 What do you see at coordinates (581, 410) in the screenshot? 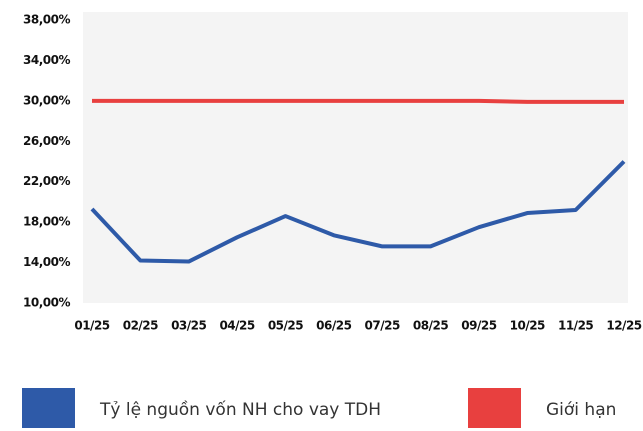
I see `legend-label: Giới hạn` at bounding box center [581, 410].